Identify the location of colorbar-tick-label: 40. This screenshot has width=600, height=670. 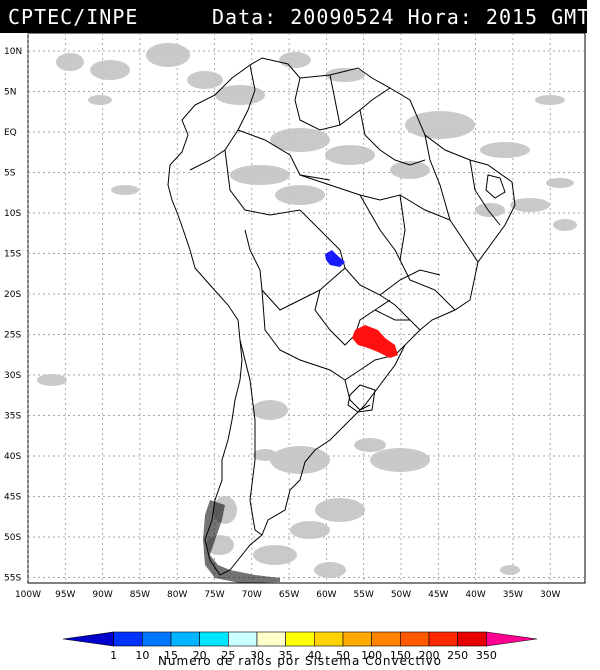
(314, 655).